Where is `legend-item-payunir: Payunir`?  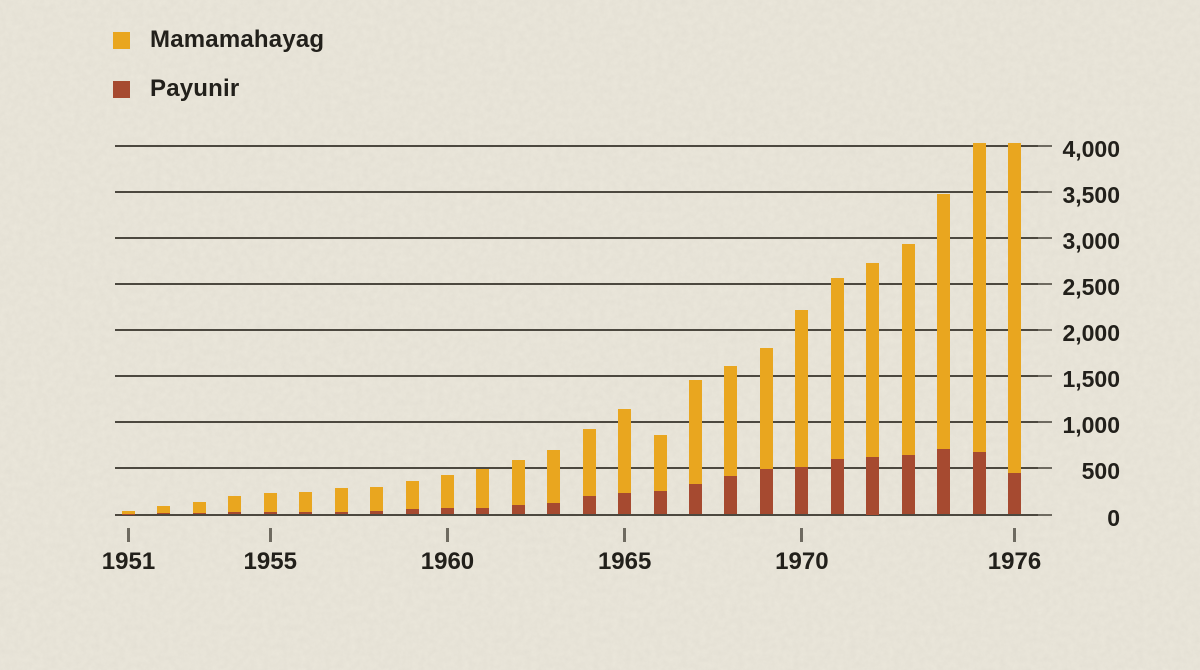
legend-item-payunir: Payunir is located at coordinates (218, 88).